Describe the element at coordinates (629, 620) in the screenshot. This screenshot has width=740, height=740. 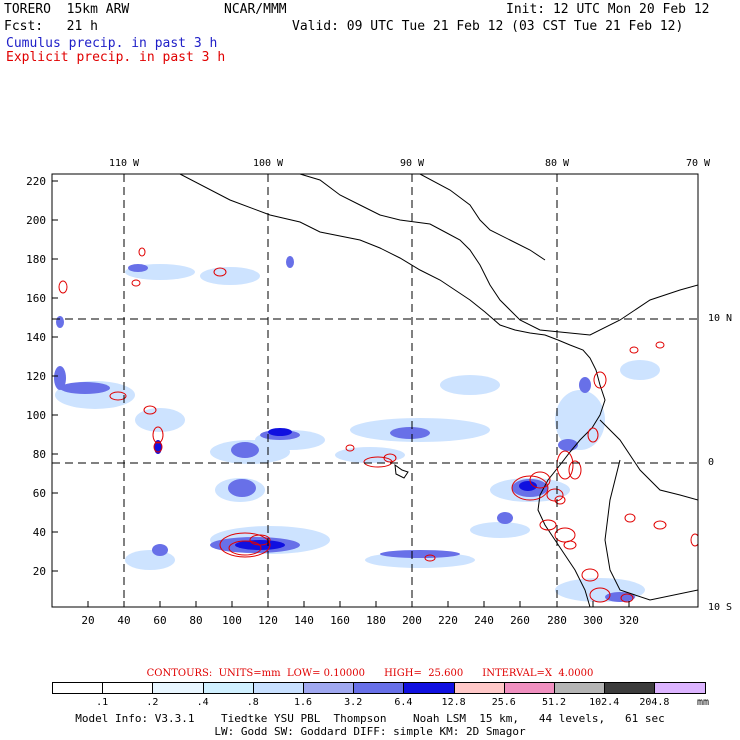
I see `x-tick: 320` at that location.